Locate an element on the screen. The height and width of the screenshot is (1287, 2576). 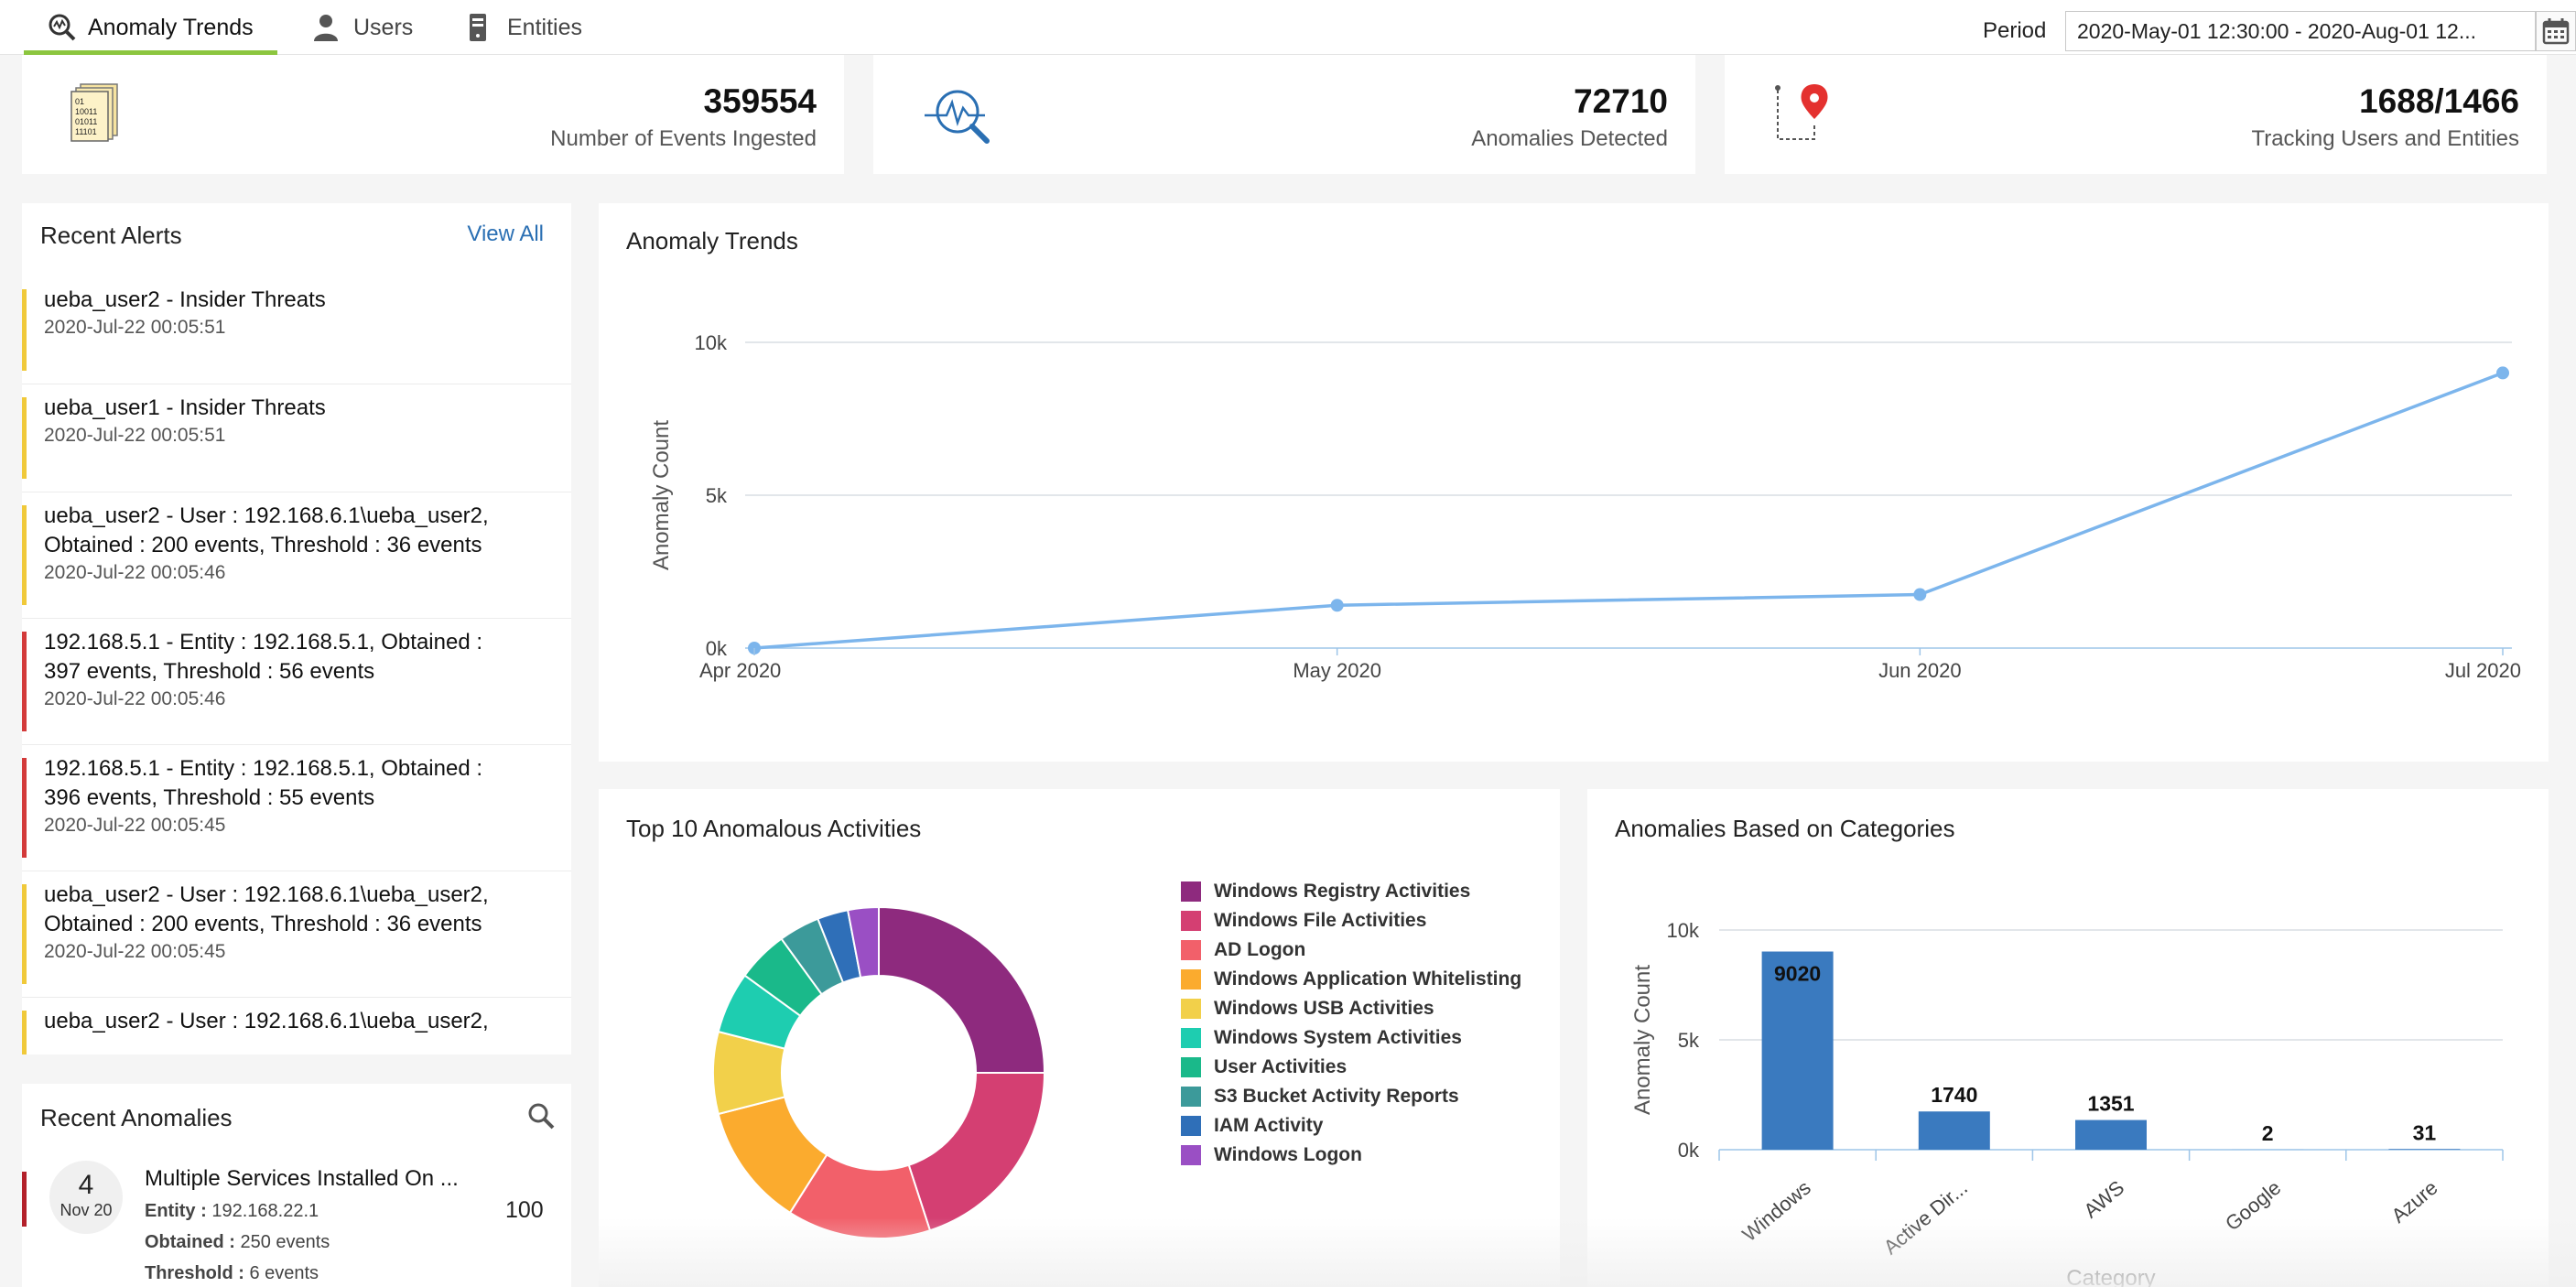
threshold-label: Threshold : is located at coordinates (195, 1273).